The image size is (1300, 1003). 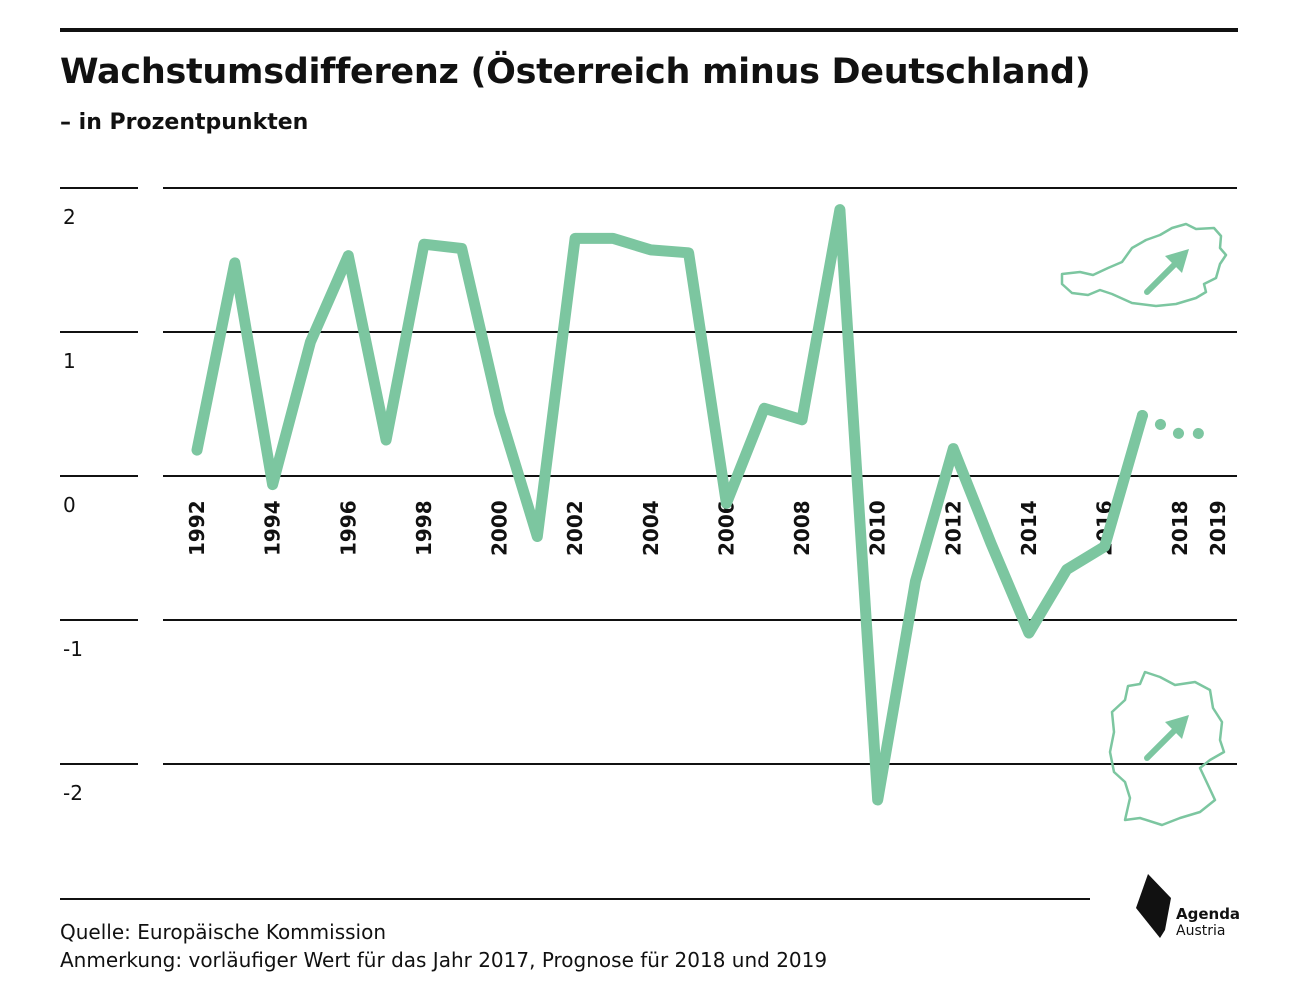 I want to click on x-tick-label: 2004, so click(x=651, y=528).